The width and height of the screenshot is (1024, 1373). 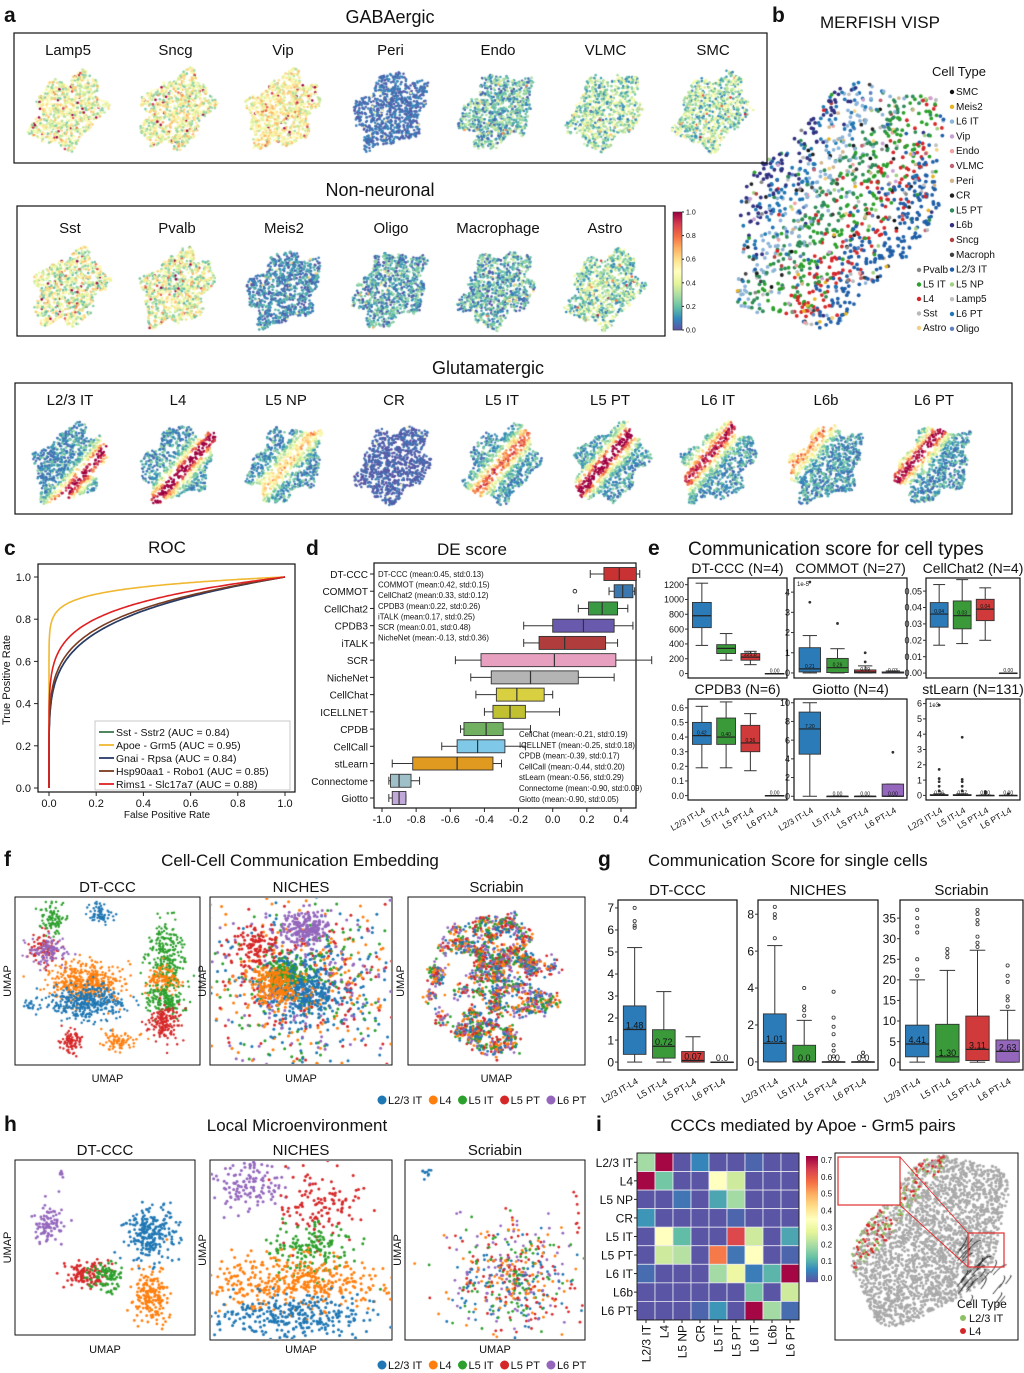 What do you see at coordinates (934, 461) in the screenshot?
I see `spatial-map-l6pt` at bounding box center [934, 461].